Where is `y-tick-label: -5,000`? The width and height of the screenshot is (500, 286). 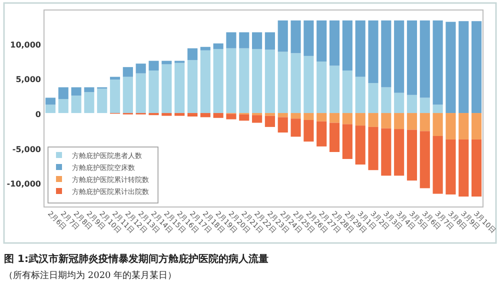 y-tick-label: -5,000 is located at coordinates (27, 149).